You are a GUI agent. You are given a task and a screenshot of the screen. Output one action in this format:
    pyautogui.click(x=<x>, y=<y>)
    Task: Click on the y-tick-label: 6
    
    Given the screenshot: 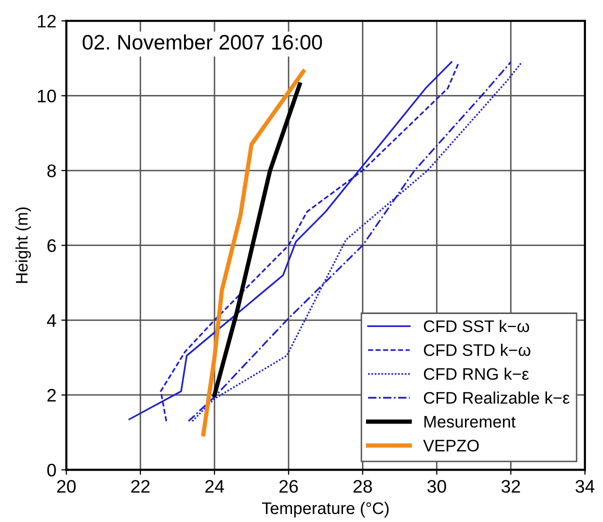 What is the action you would take?
    pyautogui.click(x=51, y=245)
    